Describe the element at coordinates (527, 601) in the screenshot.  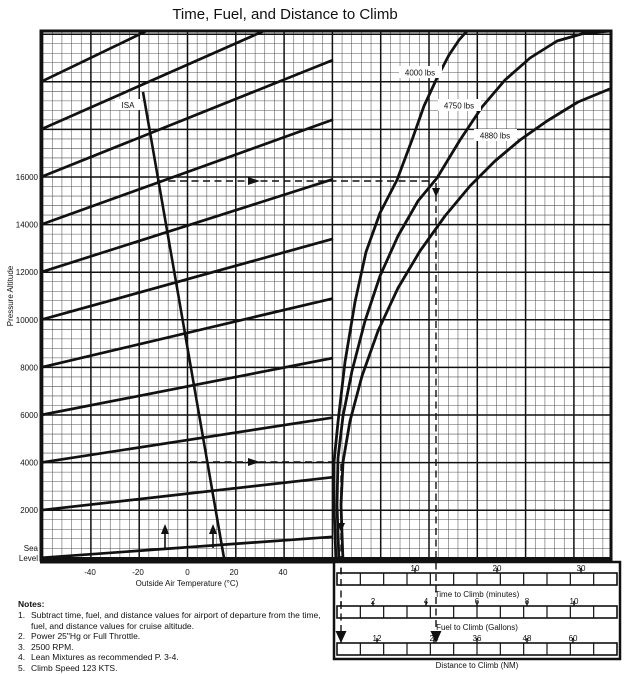
I see `scale-tick-label: 8` at that location.